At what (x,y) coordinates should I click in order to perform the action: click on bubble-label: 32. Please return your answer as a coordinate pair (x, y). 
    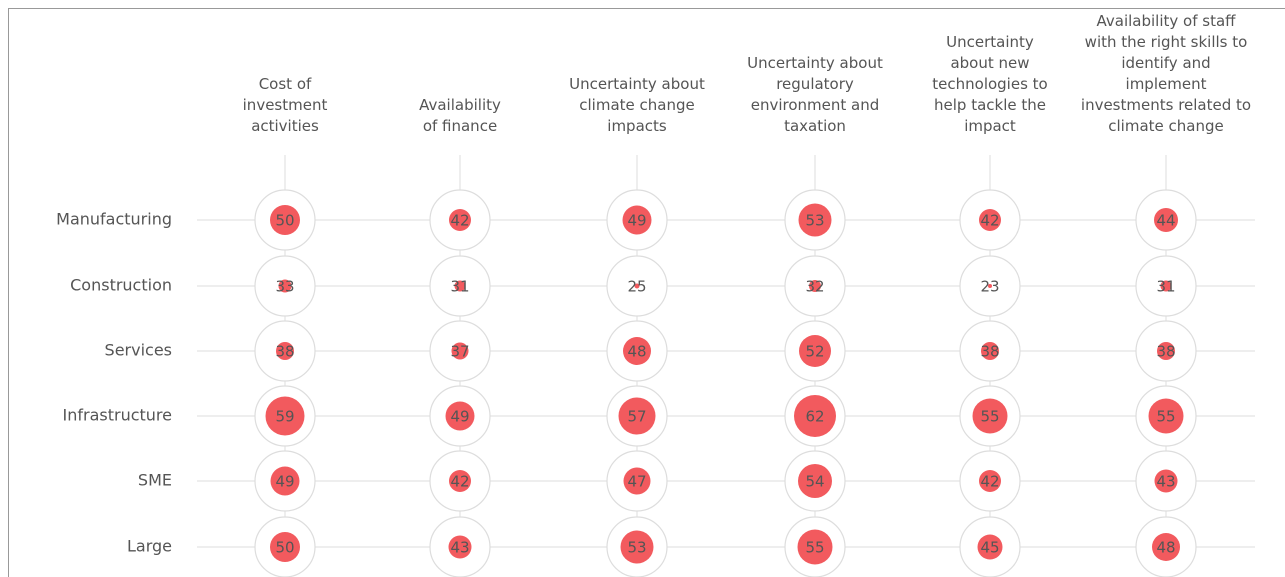
    Looking at the image, I should click on (814, 287).